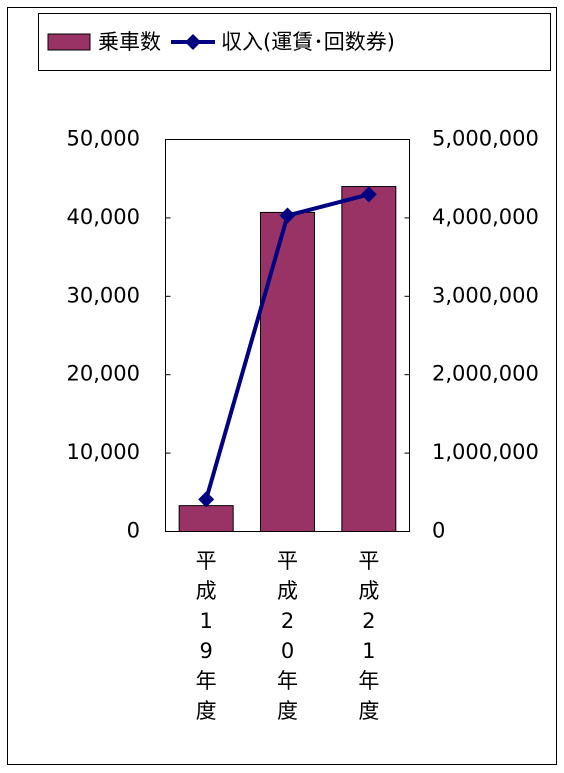 Image resolution: width=564 pixels, height=773 pixels. I want to click on x-tick-label: 平成 2 1 年度, so click(368, 636).